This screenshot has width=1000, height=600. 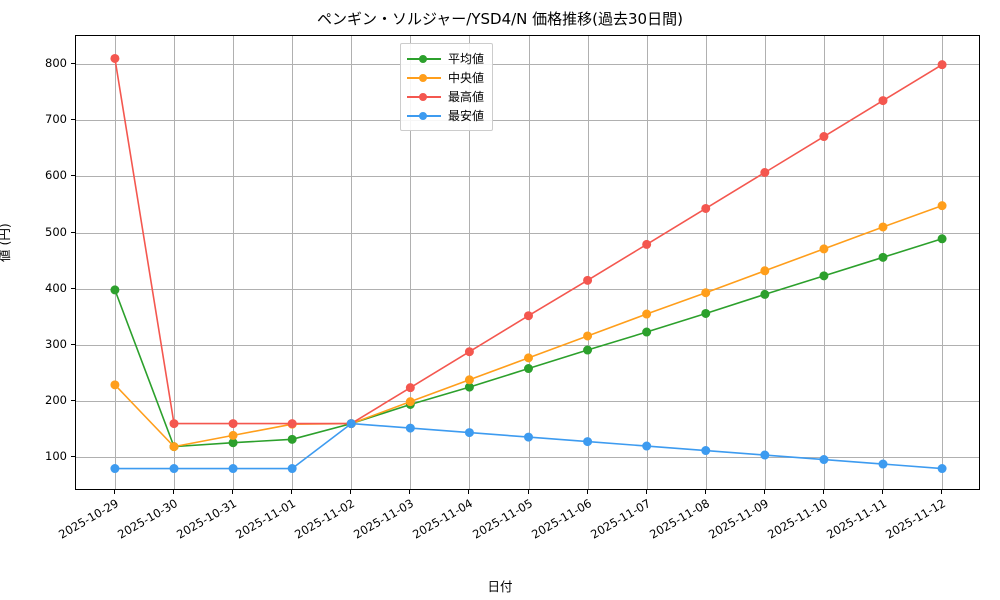 I want to click on x-axis-label: 日付, so click(x=500, y=586).